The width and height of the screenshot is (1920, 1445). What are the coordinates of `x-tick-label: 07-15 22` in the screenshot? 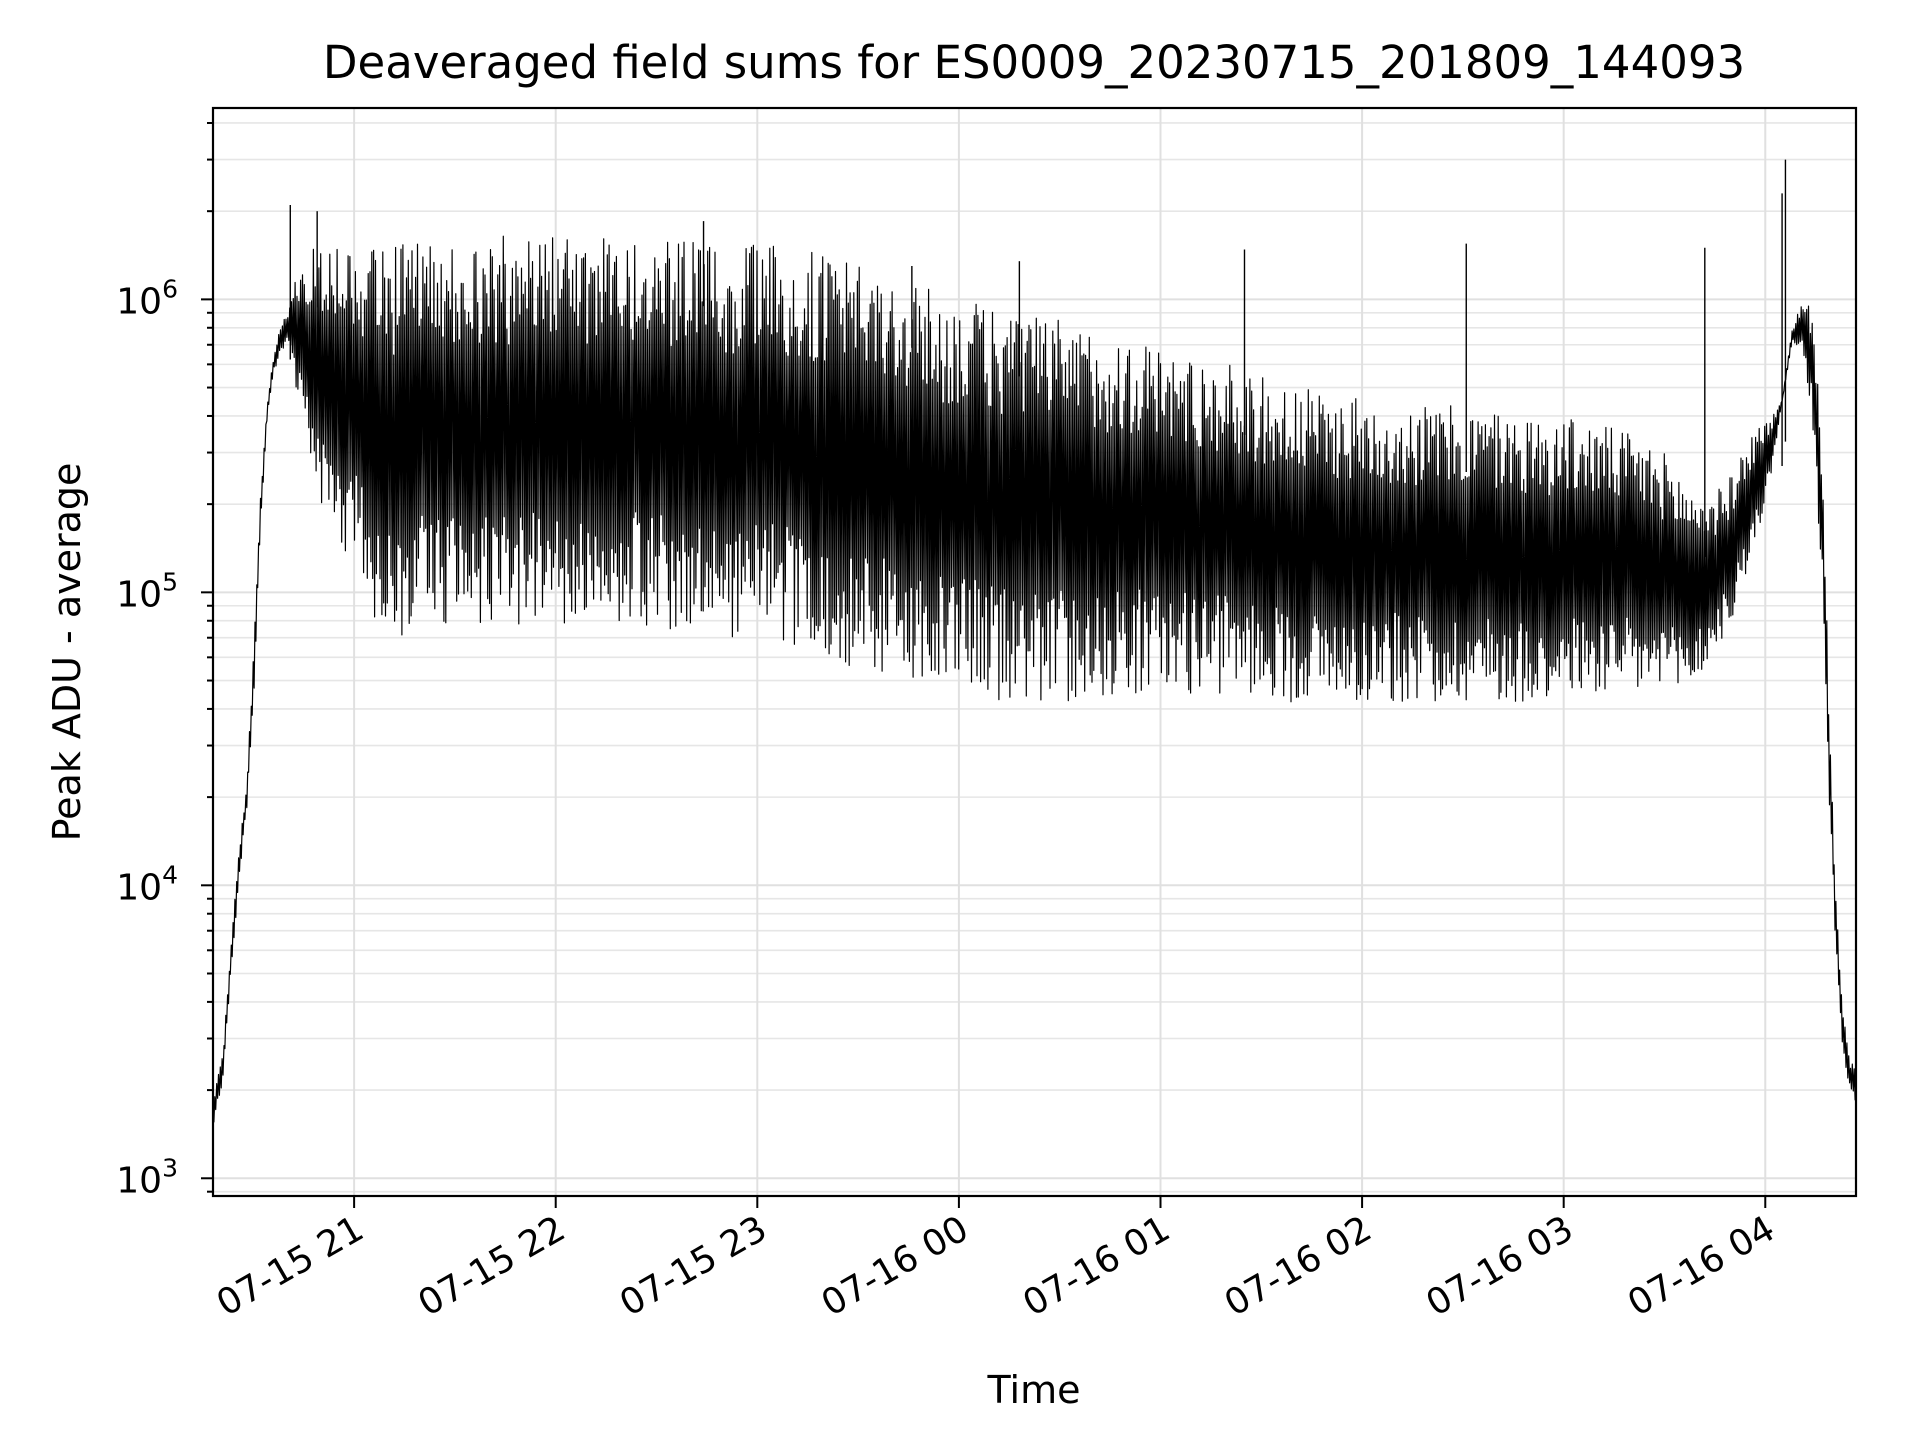 It's located at (492, 1266).